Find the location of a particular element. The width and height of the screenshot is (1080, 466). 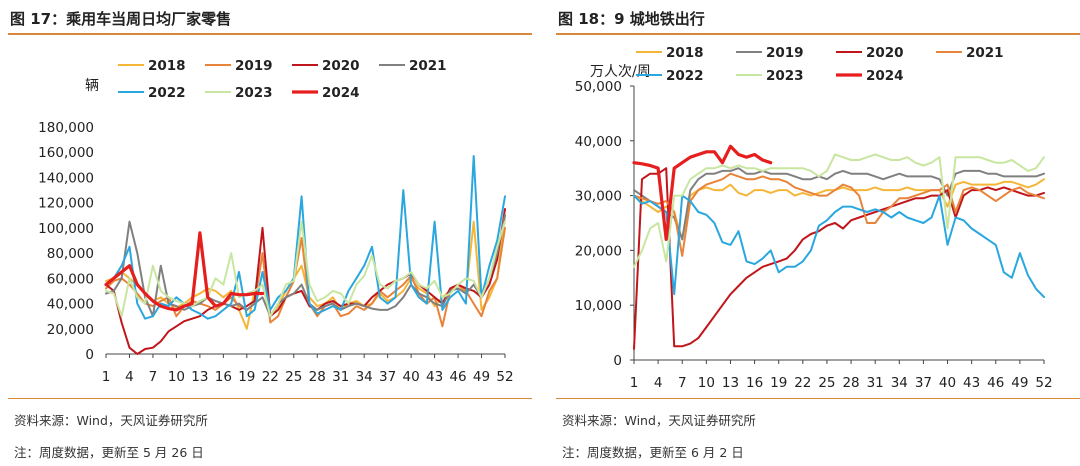

unit-label: 万人次/周 is located at coordinates (620, 72).